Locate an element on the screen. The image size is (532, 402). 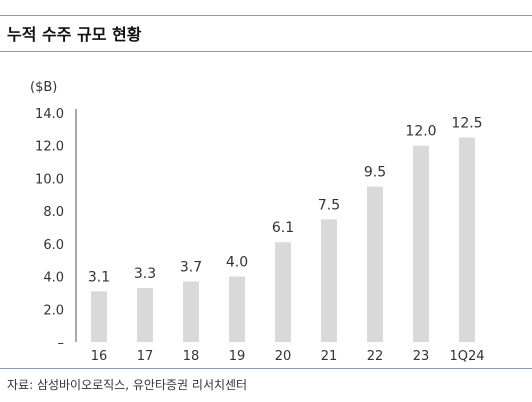
x-tick-label: 23 is located at coordinates (421, 356).